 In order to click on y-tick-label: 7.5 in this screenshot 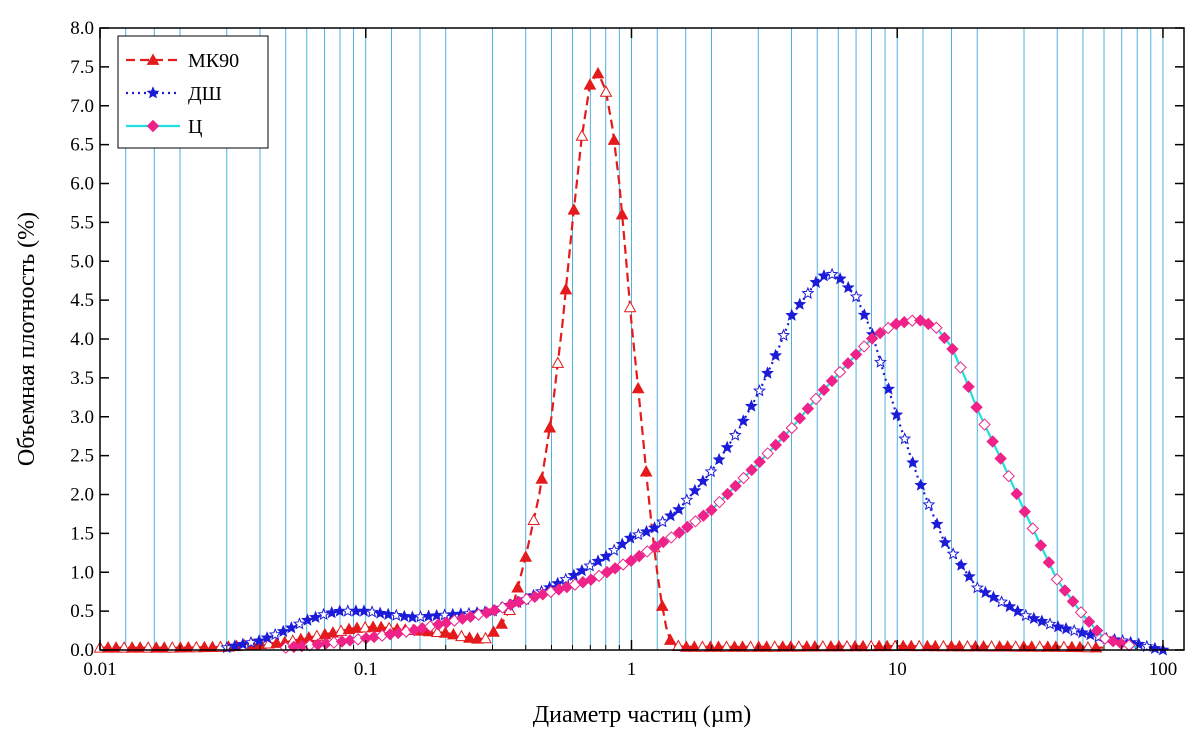, I will do `click(82, 67)`.